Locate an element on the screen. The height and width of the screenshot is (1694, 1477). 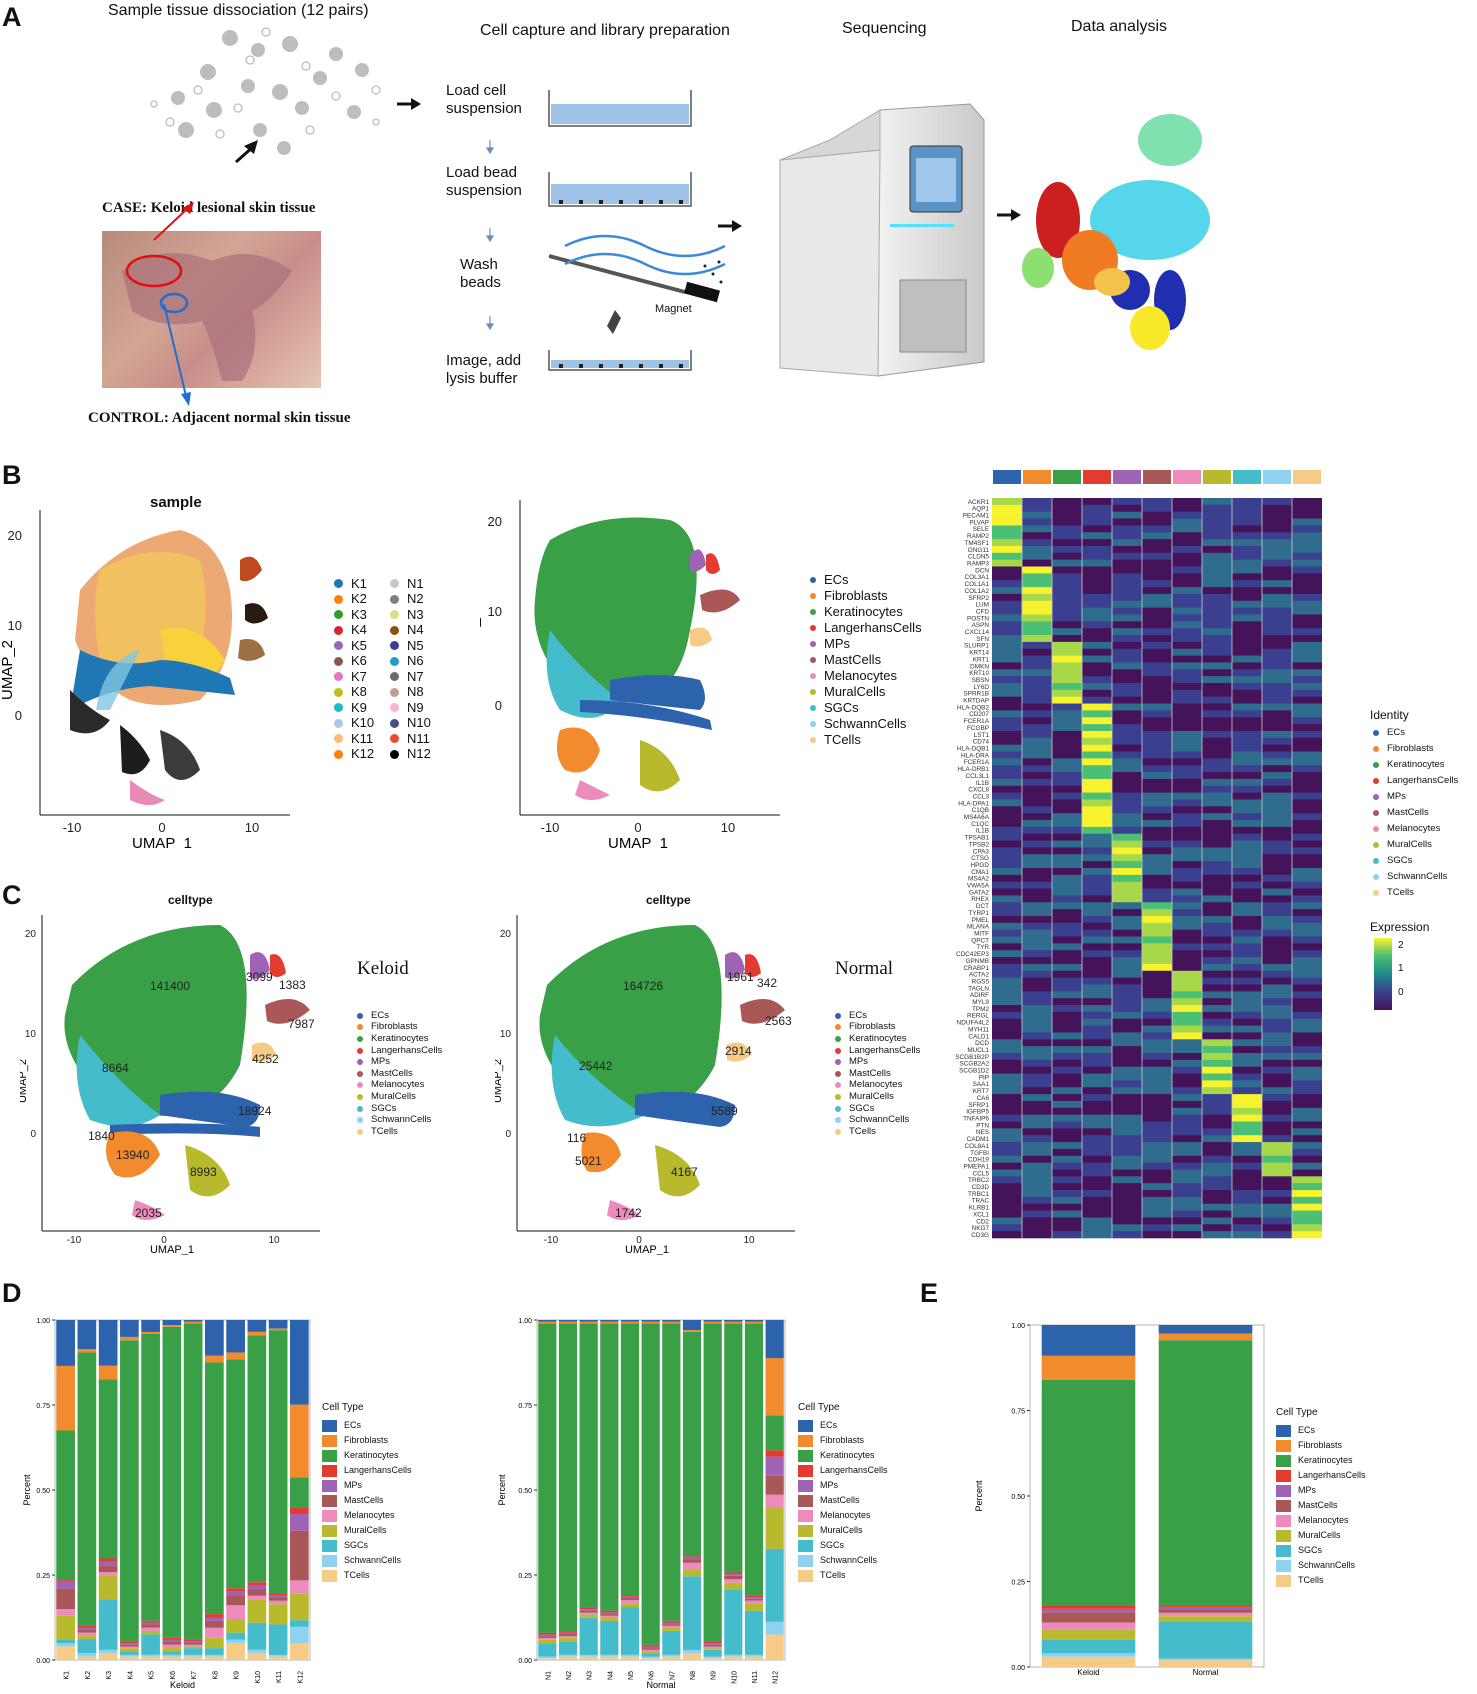
sample-legend-item-n12: N12 is located at coordinates (410, 754).